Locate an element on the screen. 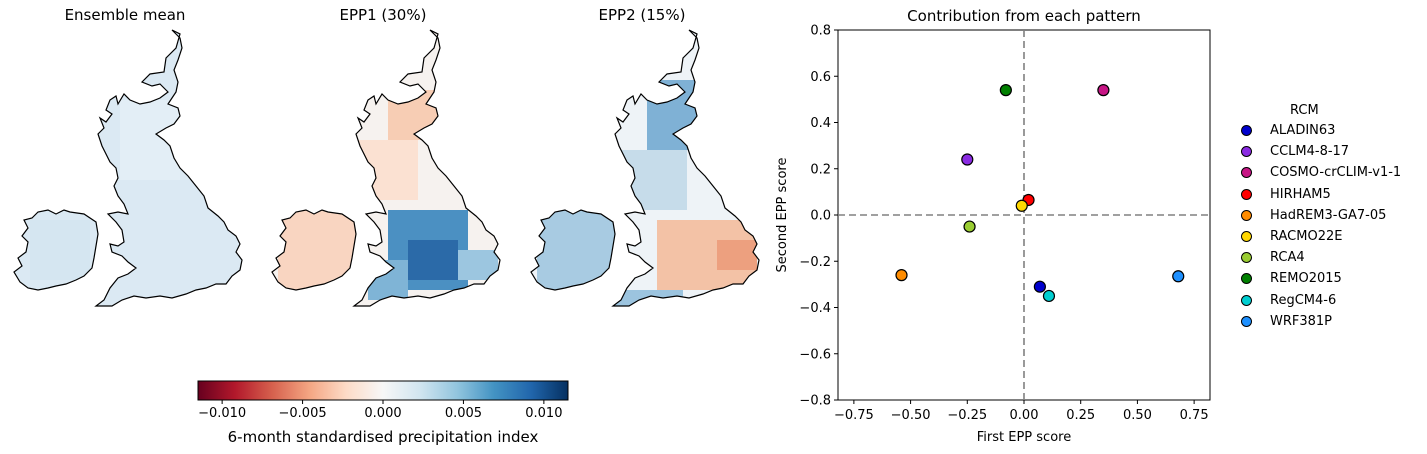  map-epp1-field is located at coordinates (386, 168).